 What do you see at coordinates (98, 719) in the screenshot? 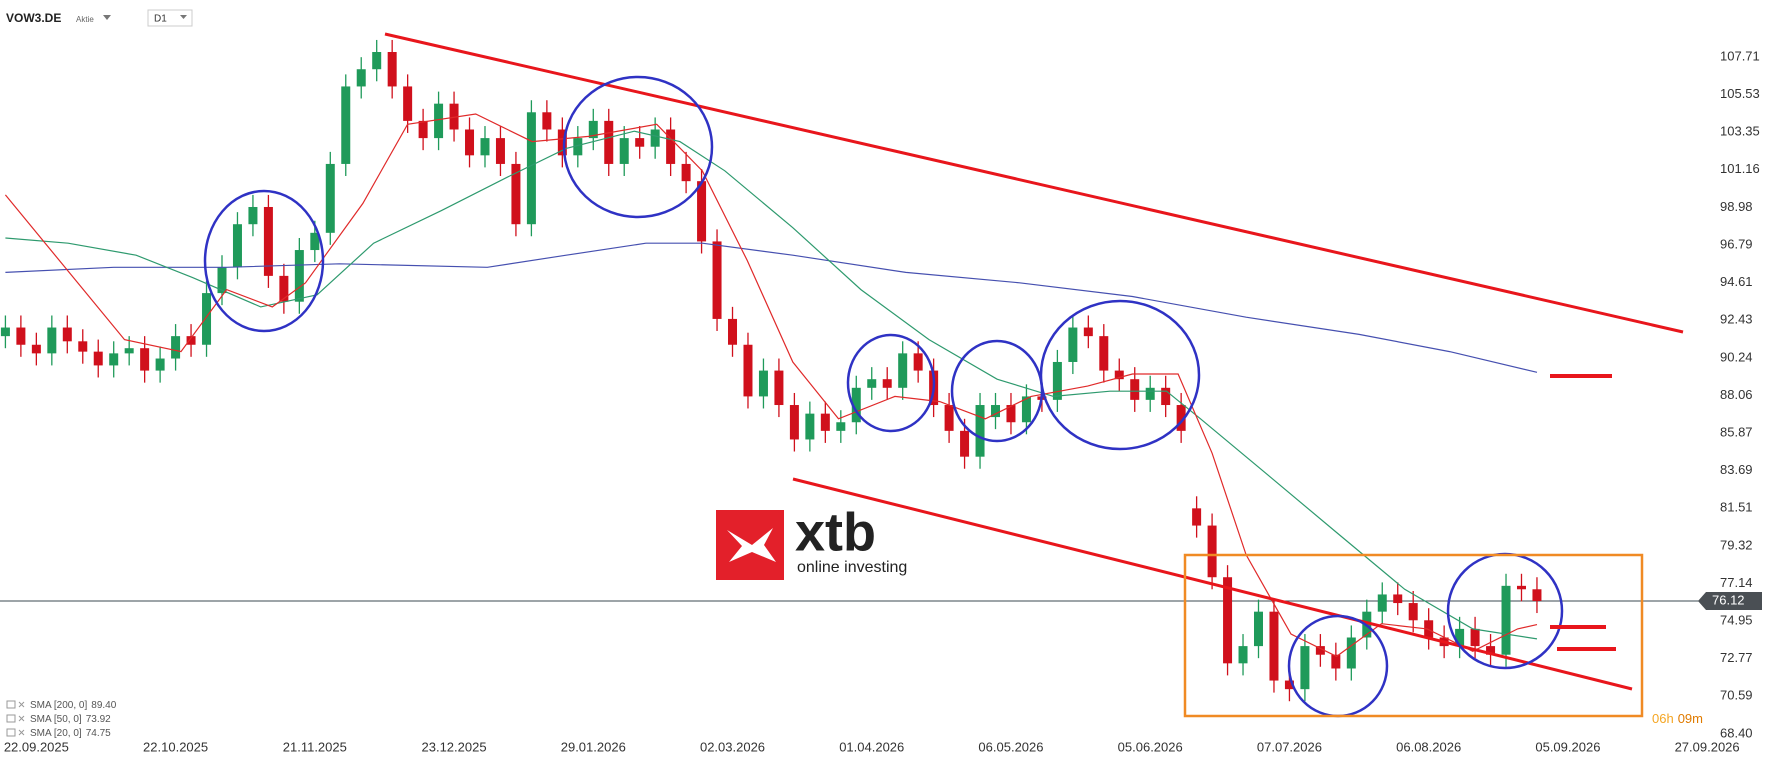
I see `legend-value: 73.92` at bounding box center [98, 719].